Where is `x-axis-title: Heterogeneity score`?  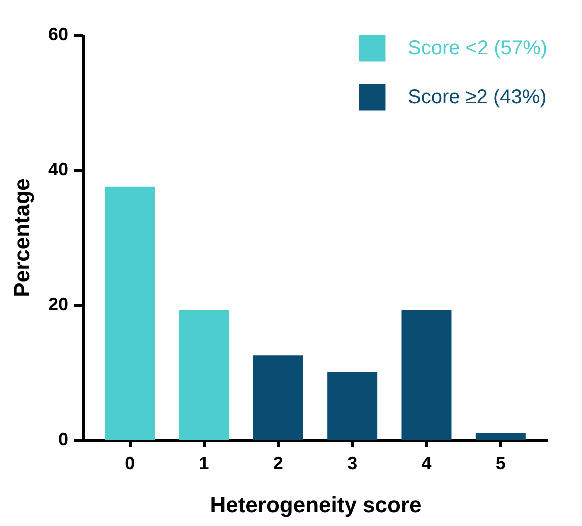 x-axis-title: Heterogeneity score is located at coordinates (316, 505).